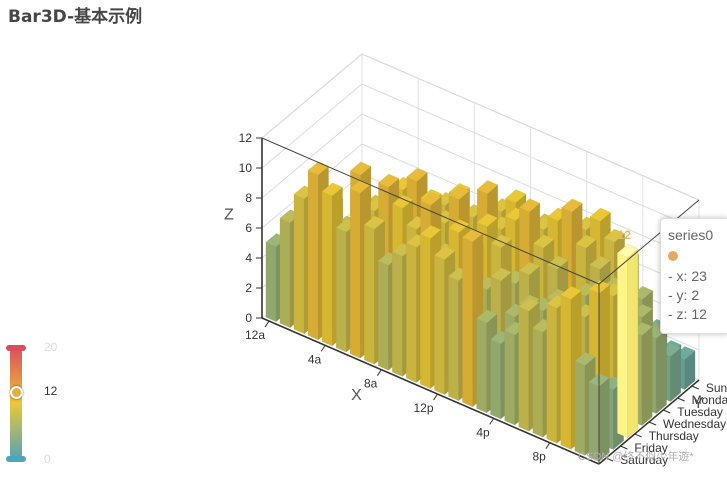 The height and width of the screenshot is (498, 727). I want to click on x-tick-label: 4p, so click(483, 432).